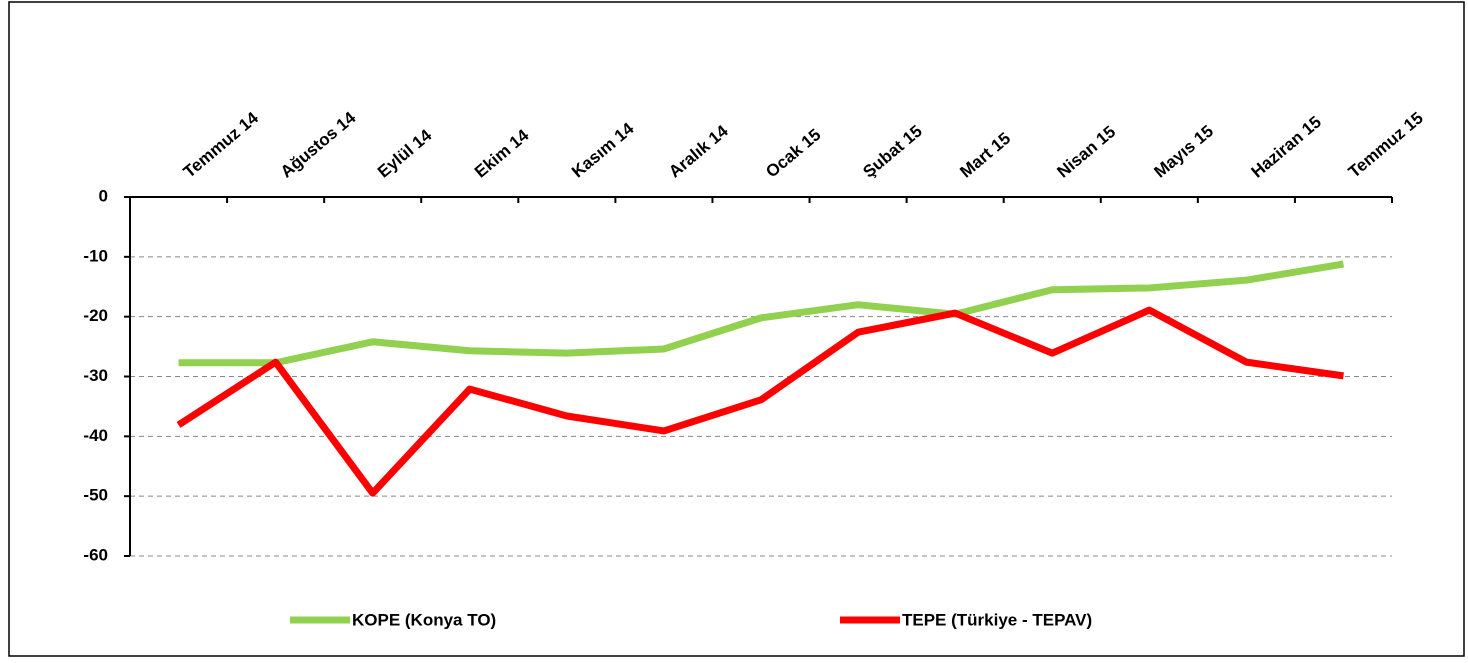 This screenshot has width=1468, height=663. I want to click on y-tick-label: -40, so click(95, 435).